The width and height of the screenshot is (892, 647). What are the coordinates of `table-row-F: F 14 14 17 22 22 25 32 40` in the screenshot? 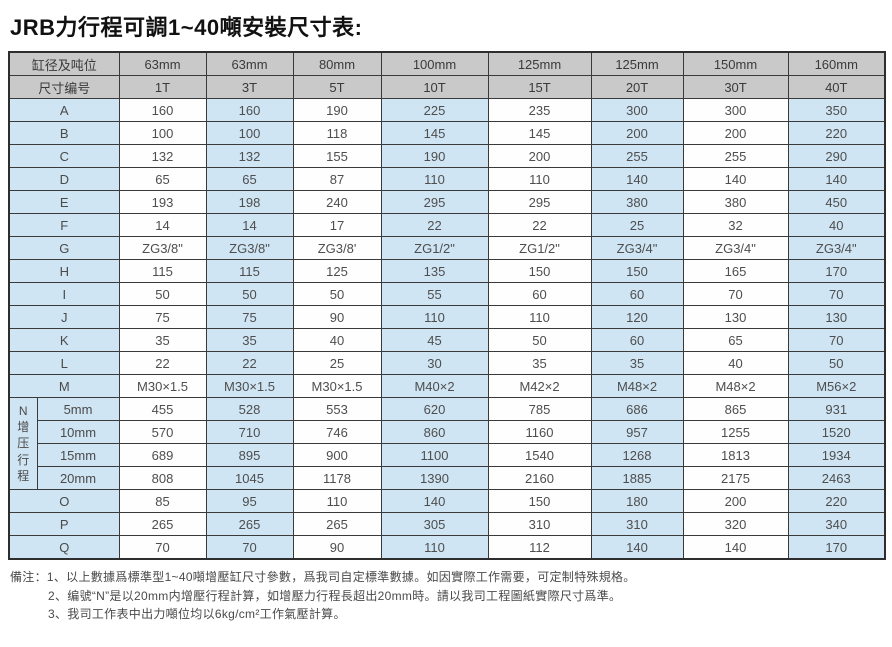 It's located at (447, 225).